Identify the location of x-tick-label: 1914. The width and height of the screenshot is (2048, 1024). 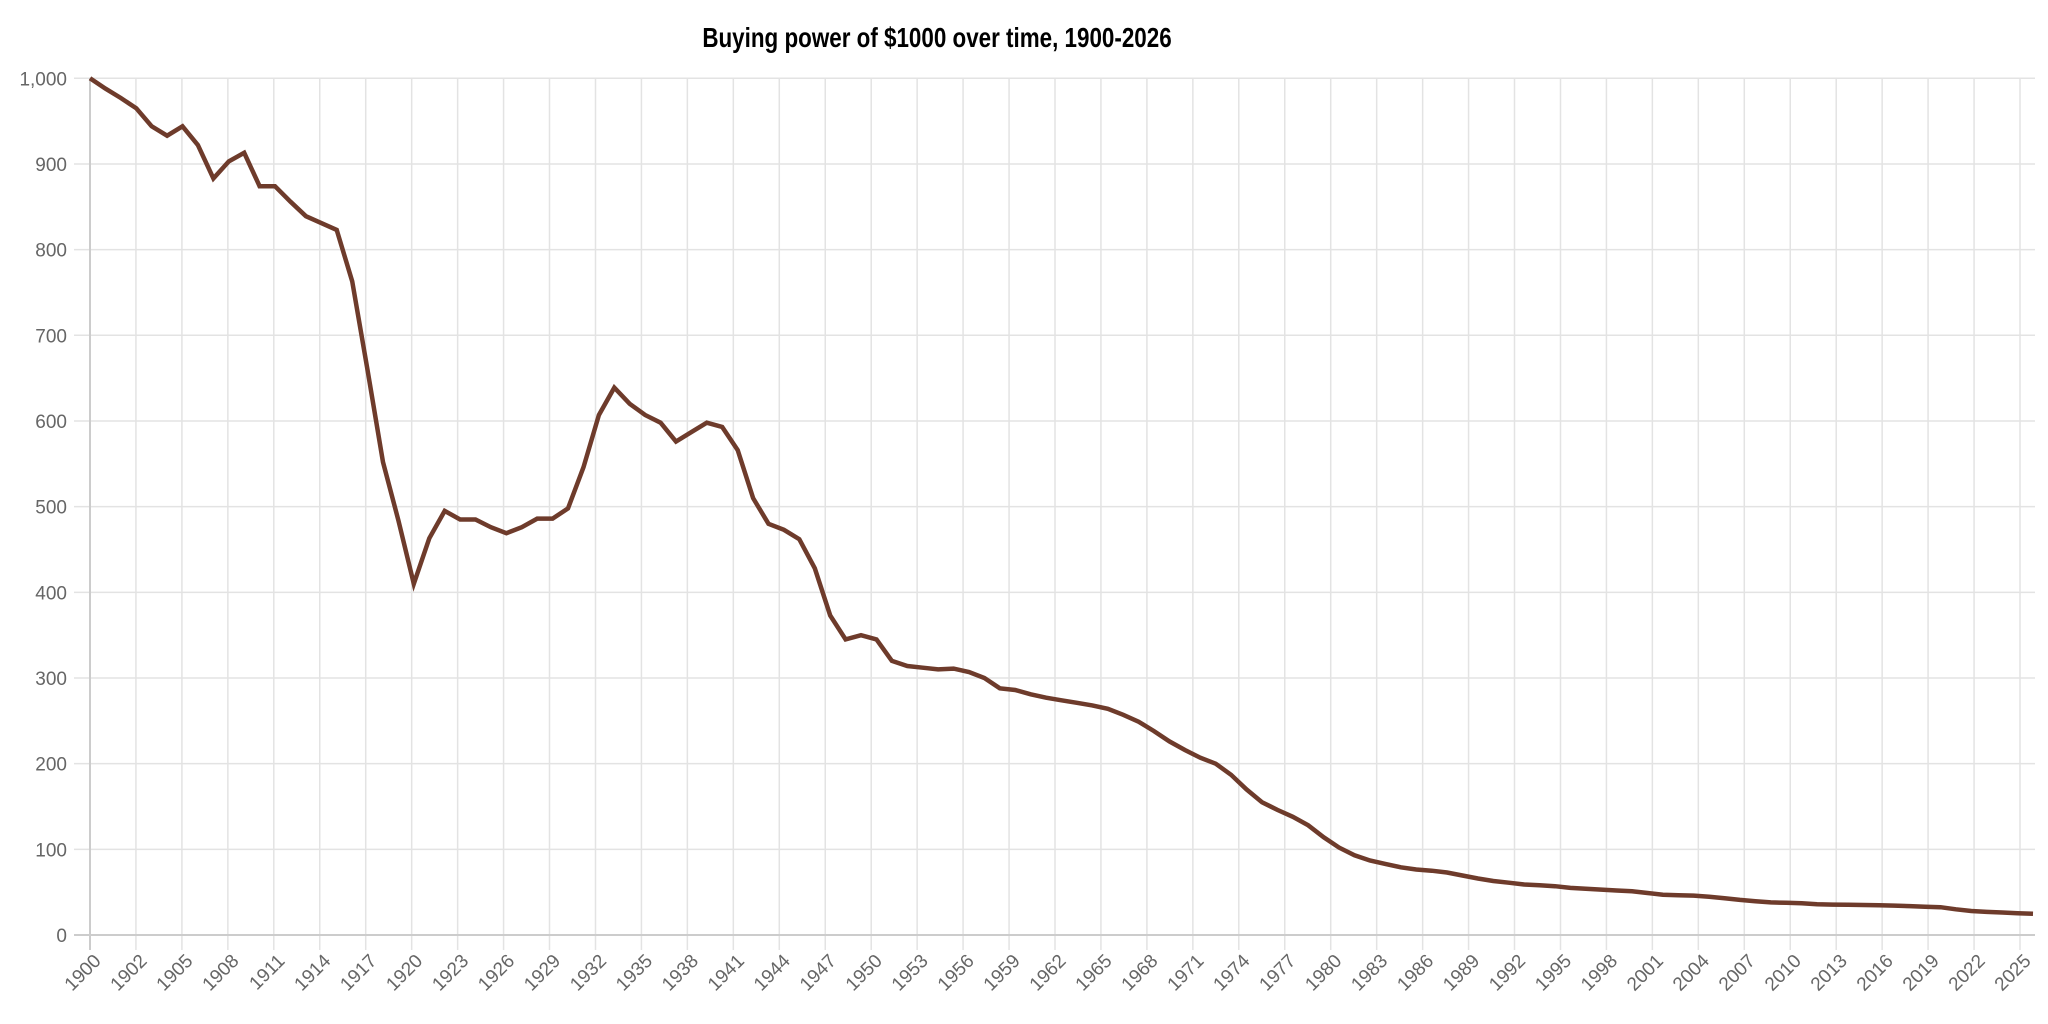
(313, 972).